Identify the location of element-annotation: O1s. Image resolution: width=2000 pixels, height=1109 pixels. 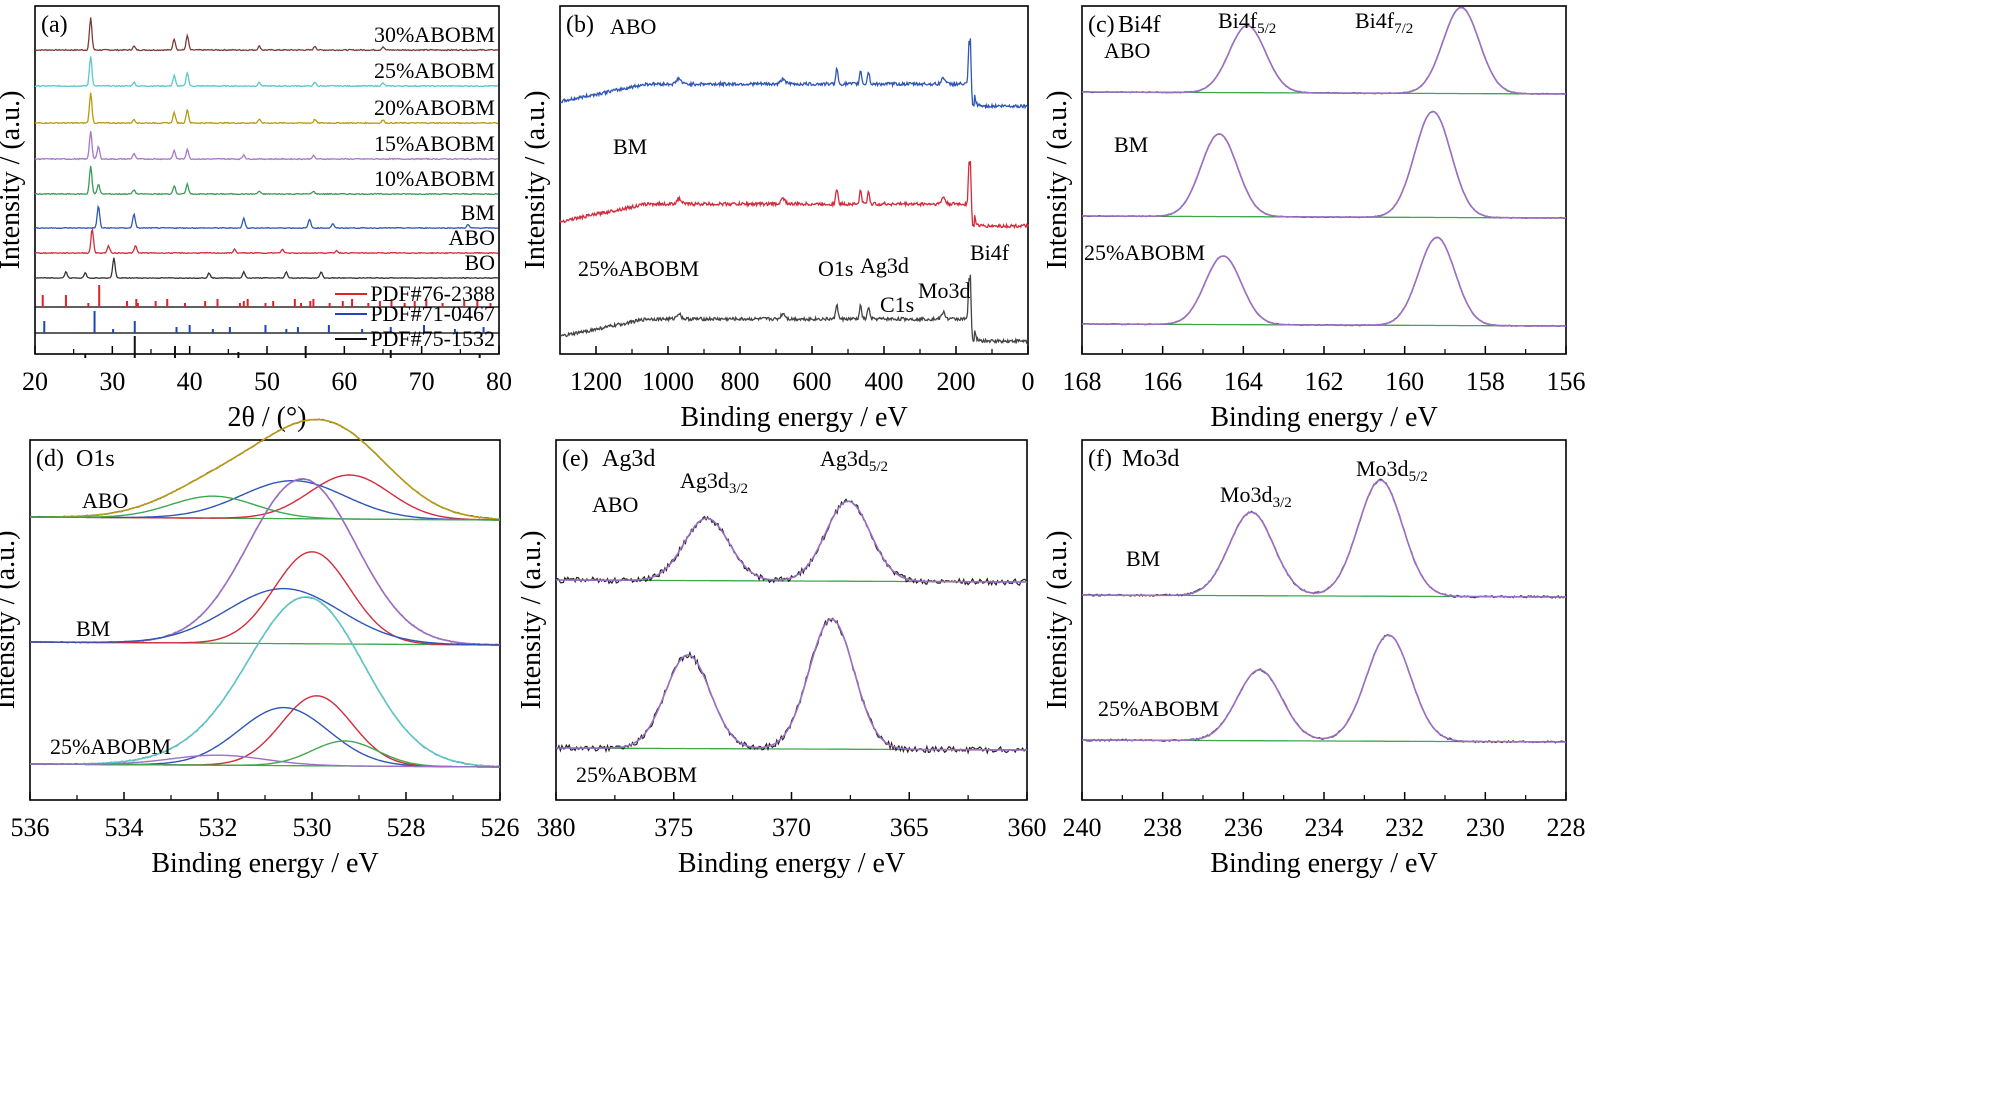
(835, 268).